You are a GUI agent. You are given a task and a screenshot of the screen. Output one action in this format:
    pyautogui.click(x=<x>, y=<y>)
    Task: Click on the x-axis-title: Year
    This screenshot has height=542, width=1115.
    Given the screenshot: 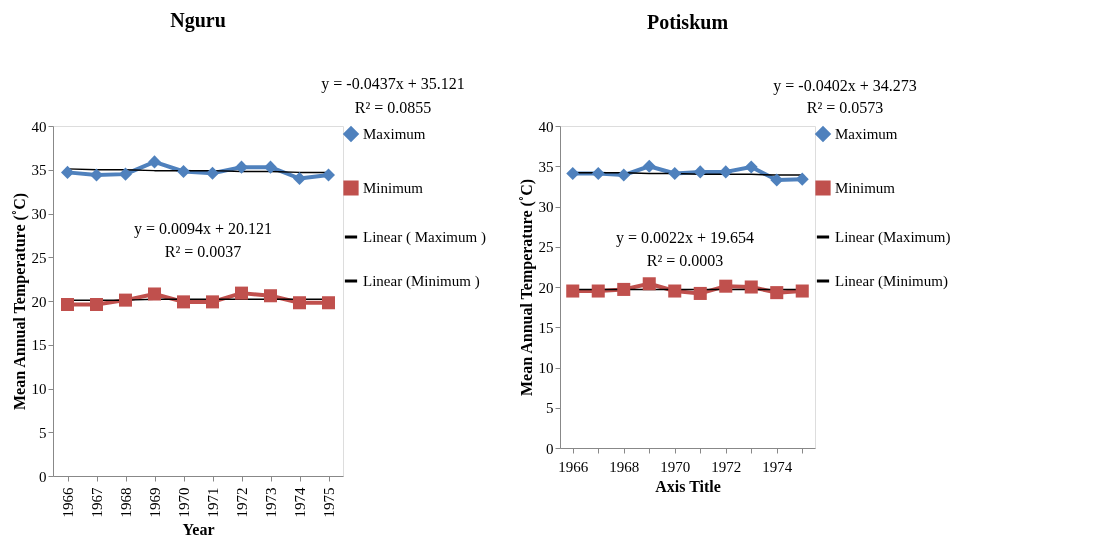 What is the action you would take?
    pyautogui.click(x=198, y=529)
    